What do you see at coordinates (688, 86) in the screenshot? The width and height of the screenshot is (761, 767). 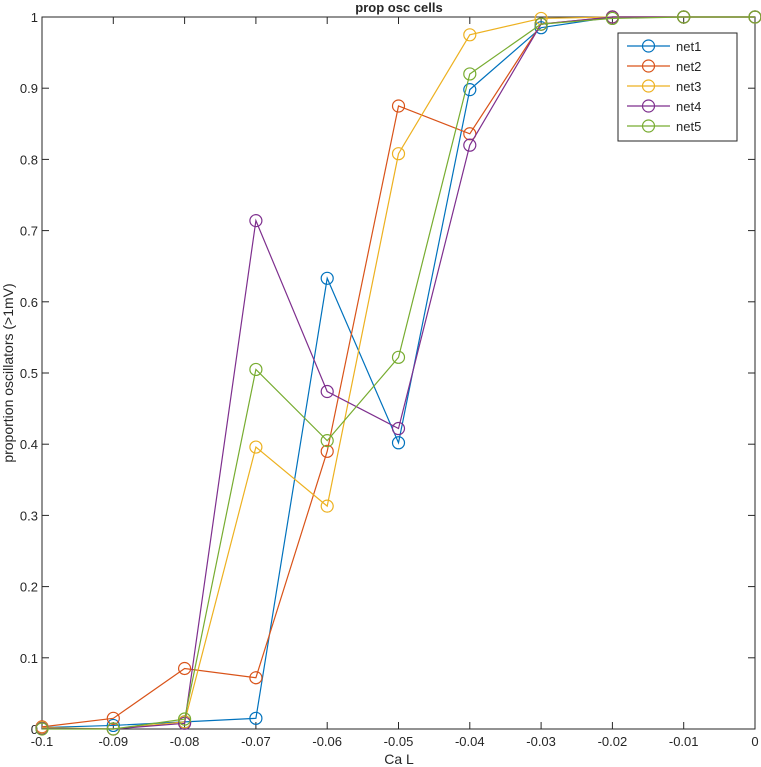 I see `legend-label: net3` at bounding box center [688, 86].